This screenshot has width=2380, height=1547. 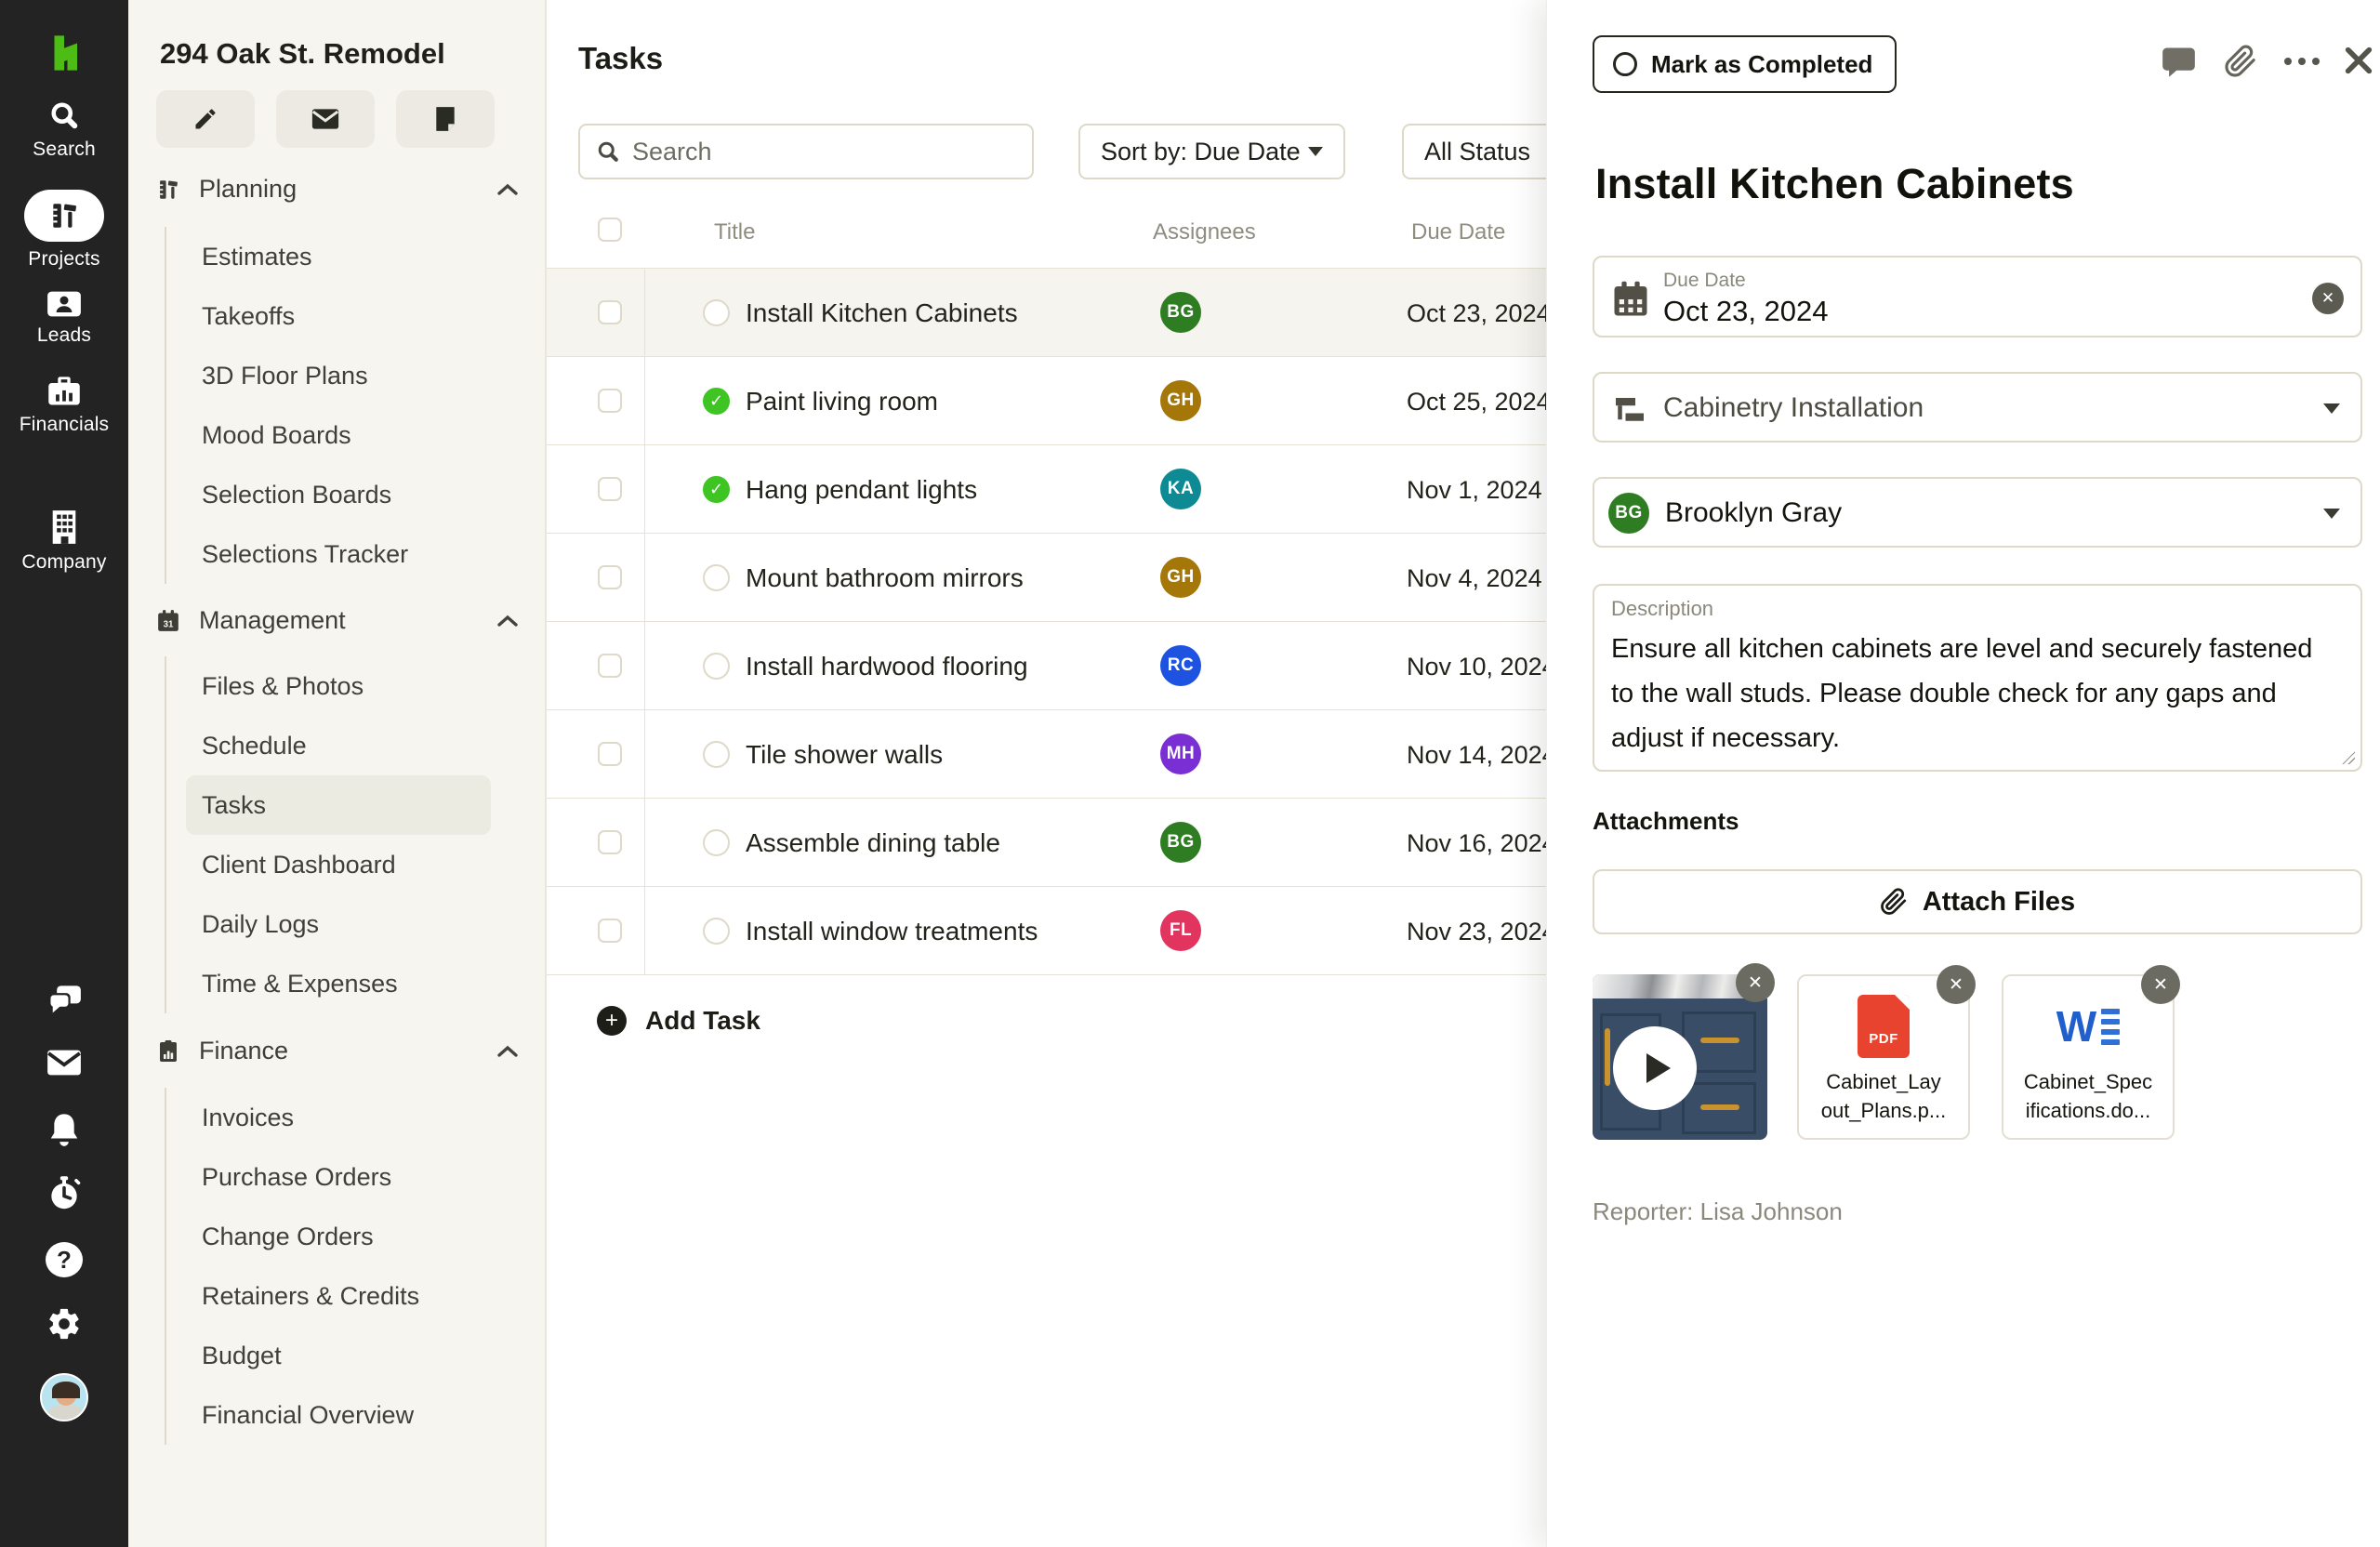 What do you see at coordinates (168, 1050) in the screenshot?
I see `finance-icon` at bounding box center [168, 1050].